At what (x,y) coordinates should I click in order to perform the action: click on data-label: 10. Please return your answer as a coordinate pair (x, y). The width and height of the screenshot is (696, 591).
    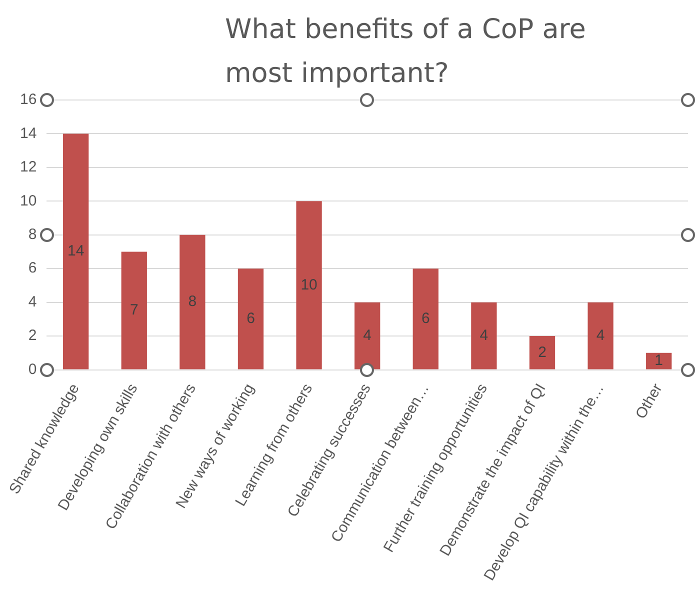
    Looking at the image, I should click on (309, 285).